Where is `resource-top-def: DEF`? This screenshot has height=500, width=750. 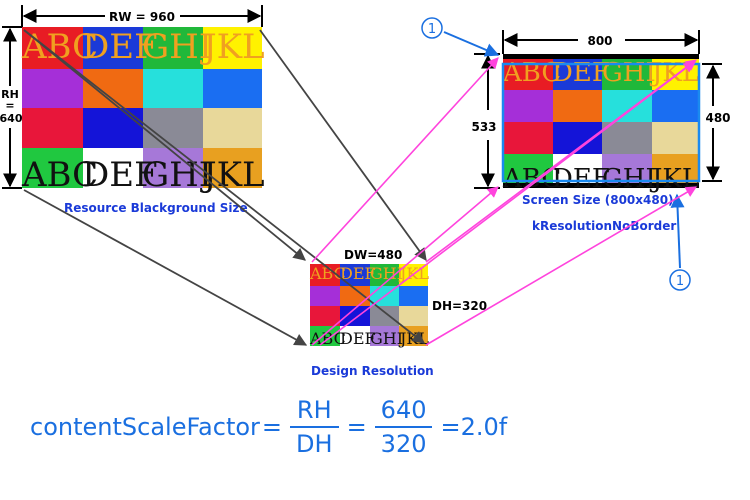 resource-top-def: DEF is located at coordinates (120, 47).